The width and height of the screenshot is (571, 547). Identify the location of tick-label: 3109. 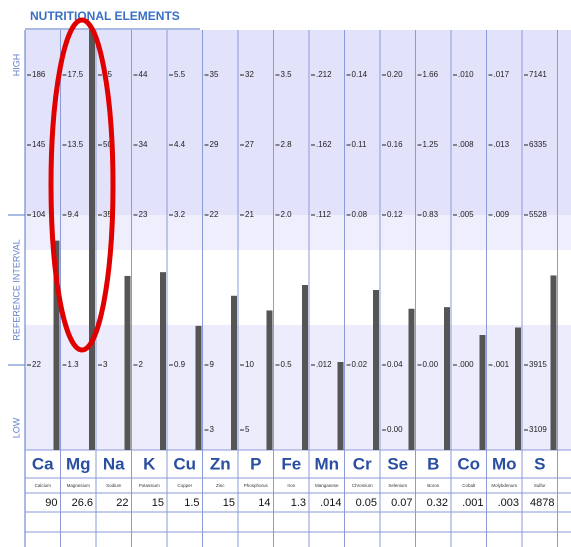
(538, 429).